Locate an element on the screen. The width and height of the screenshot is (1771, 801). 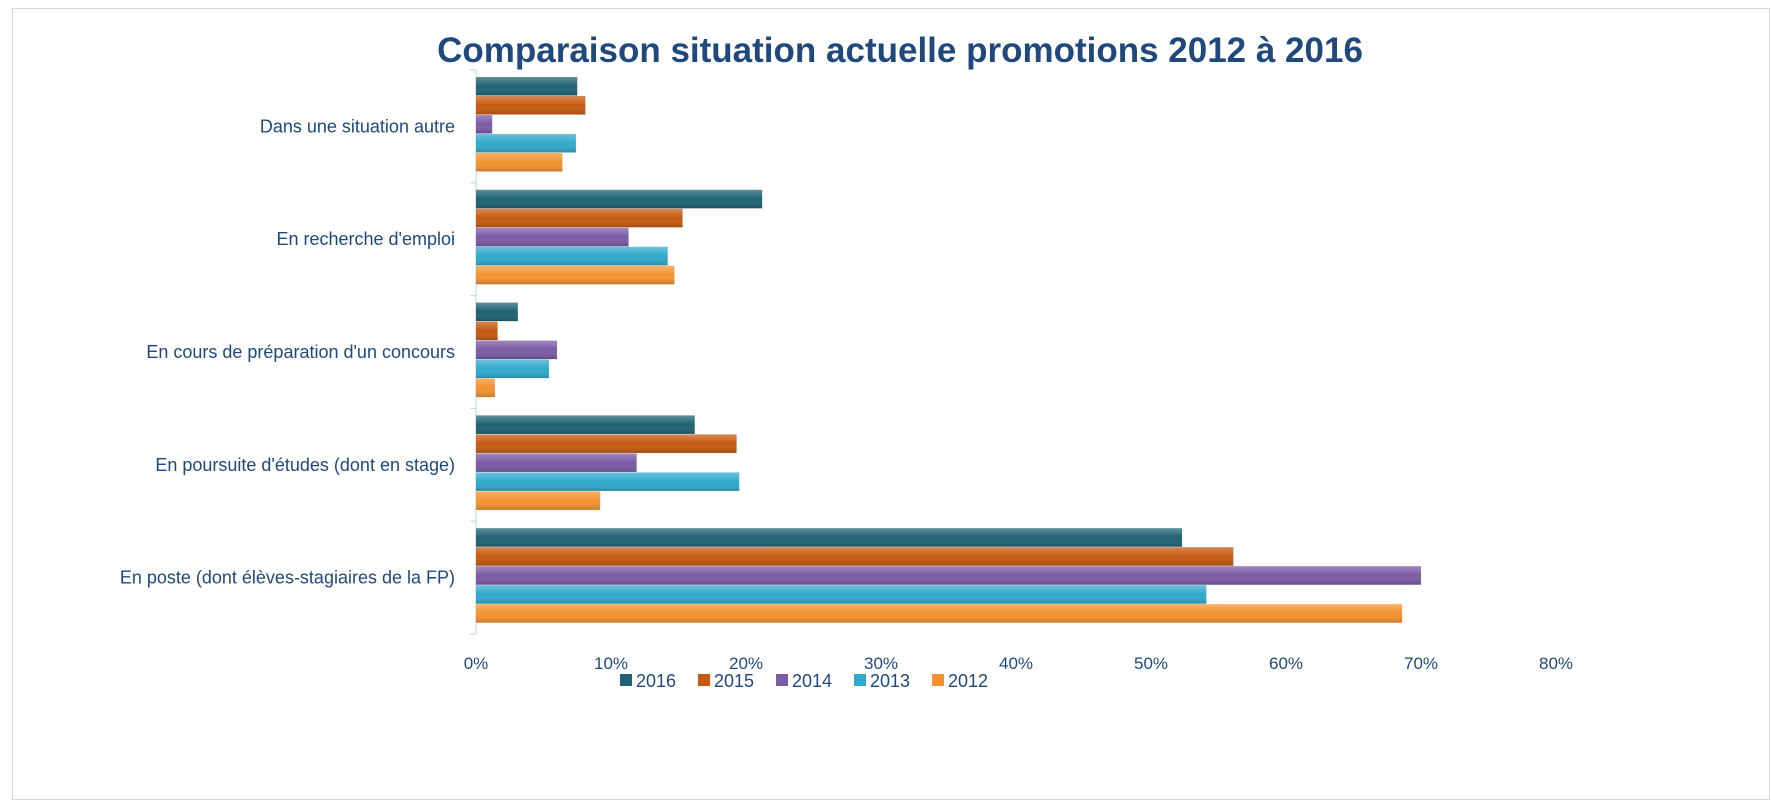
legend: 2016 2015 2014 2013 2012 is located at coordinates (804, 681).